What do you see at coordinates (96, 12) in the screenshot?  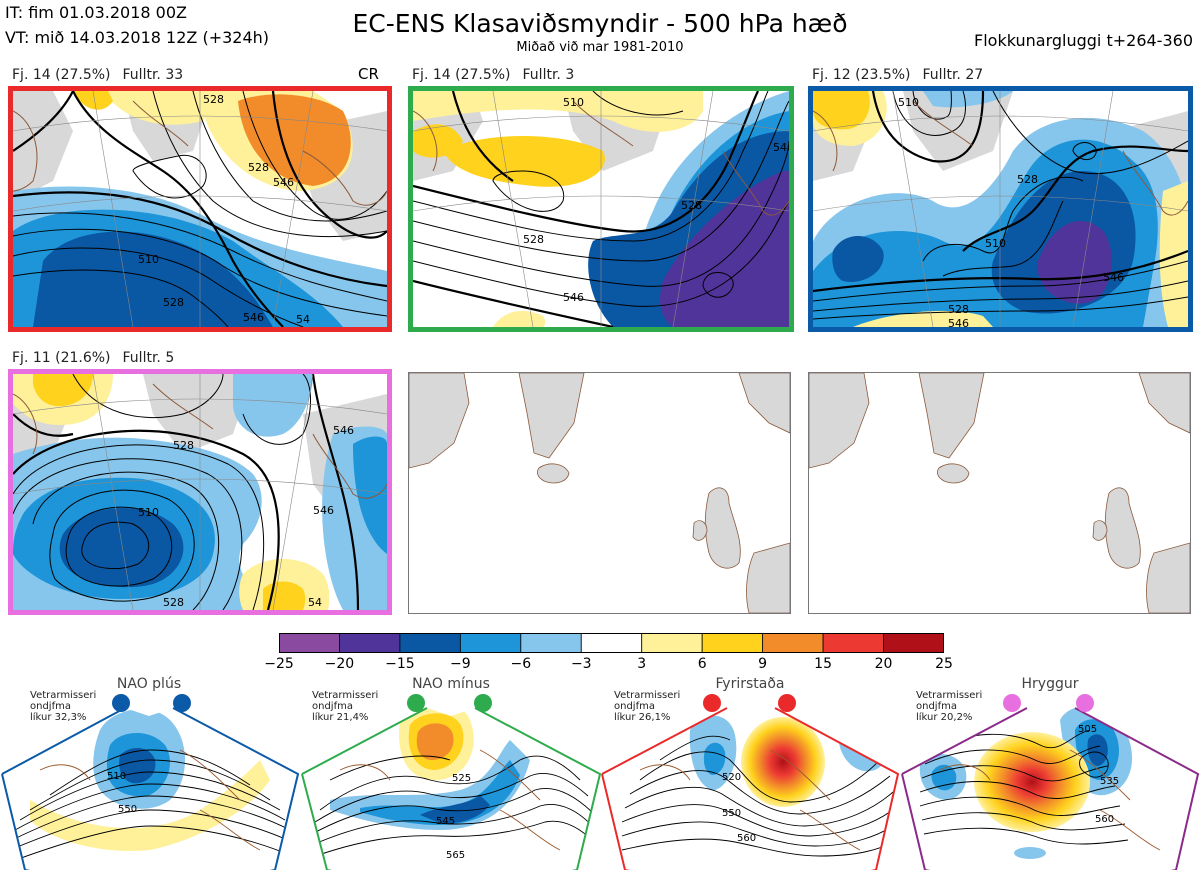 I see `initial-time: IT: fim 01.03.2018 00Z` at bounding box center [96, 12].